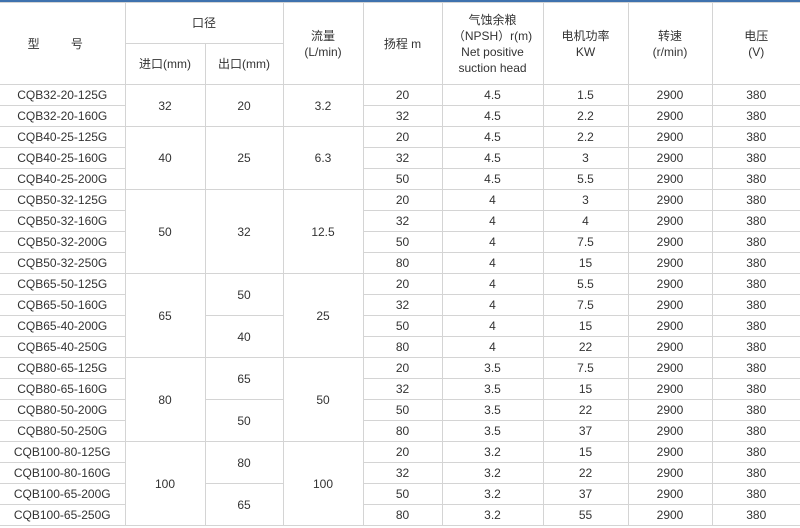 Image resolution: width=800 pixels, height=528 pixels. I want to click on header-flow: 流量 (L/min), so click(323, 43).